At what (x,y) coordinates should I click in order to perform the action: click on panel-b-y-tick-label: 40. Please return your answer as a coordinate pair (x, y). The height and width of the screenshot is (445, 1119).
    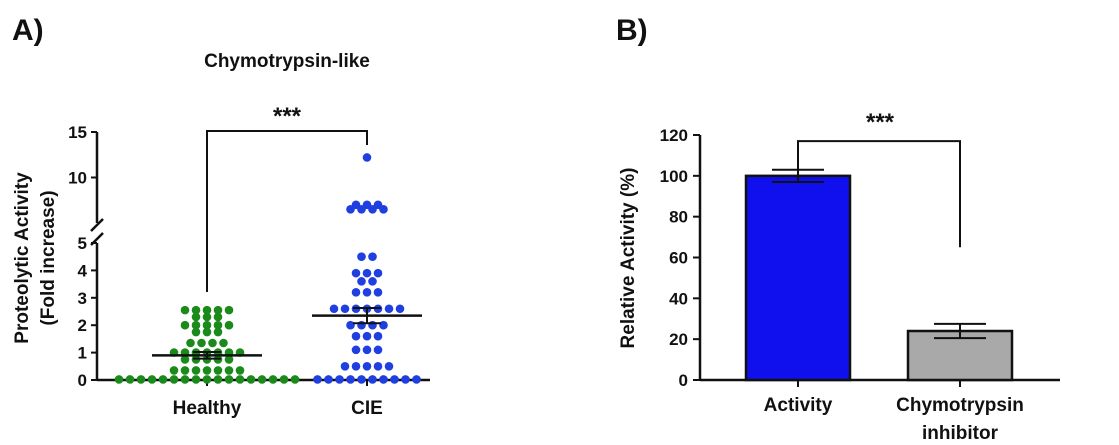
    Looking at the image, I should click on (678, 298).